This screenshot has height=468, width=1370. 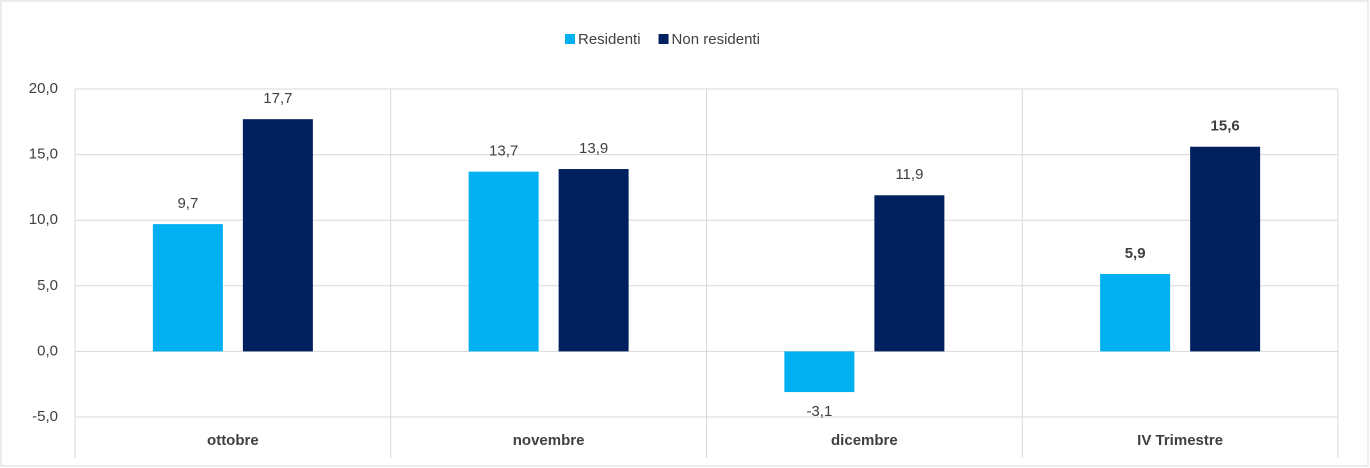 What do you see at coordinates (819, 411) in the screenshot?
I see `value-label: -3,1` at bounding box center [819, 411].